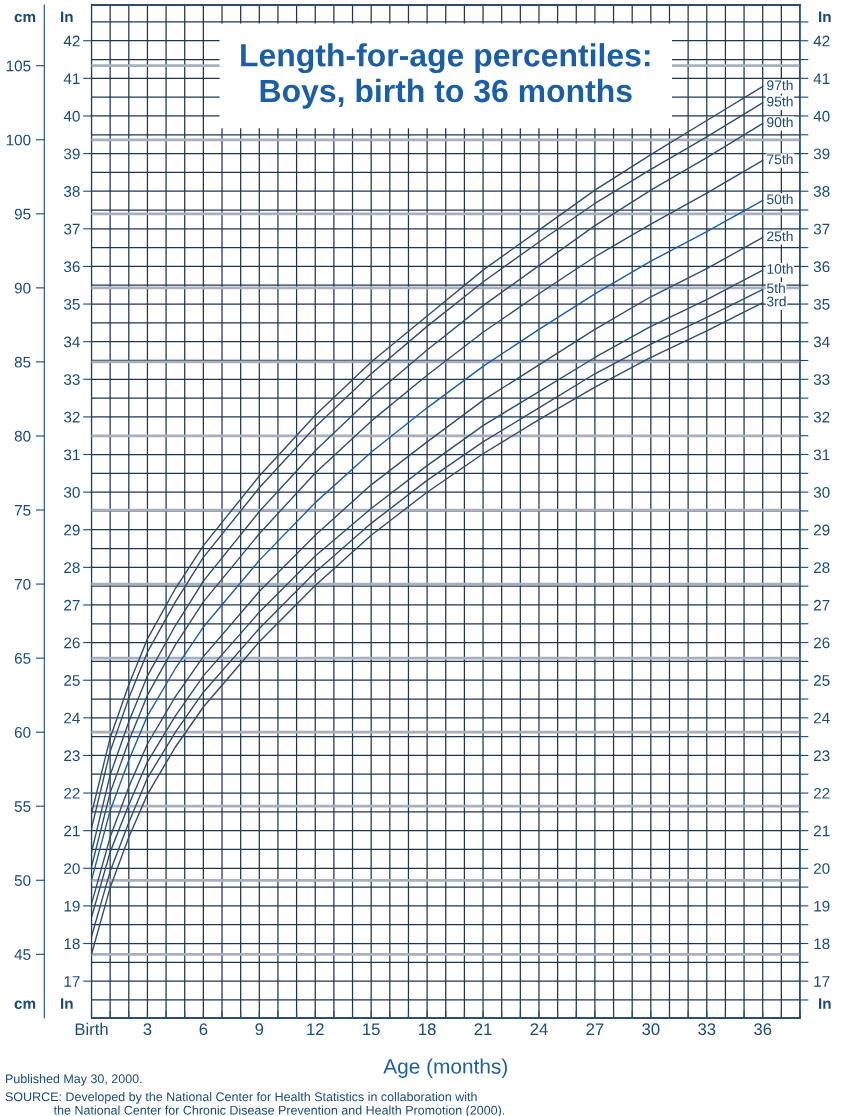  What do you see at coordinates (72, 944) in the screenshot?
I see `y2-tick-label: 18` at bounding box center [72, 944].